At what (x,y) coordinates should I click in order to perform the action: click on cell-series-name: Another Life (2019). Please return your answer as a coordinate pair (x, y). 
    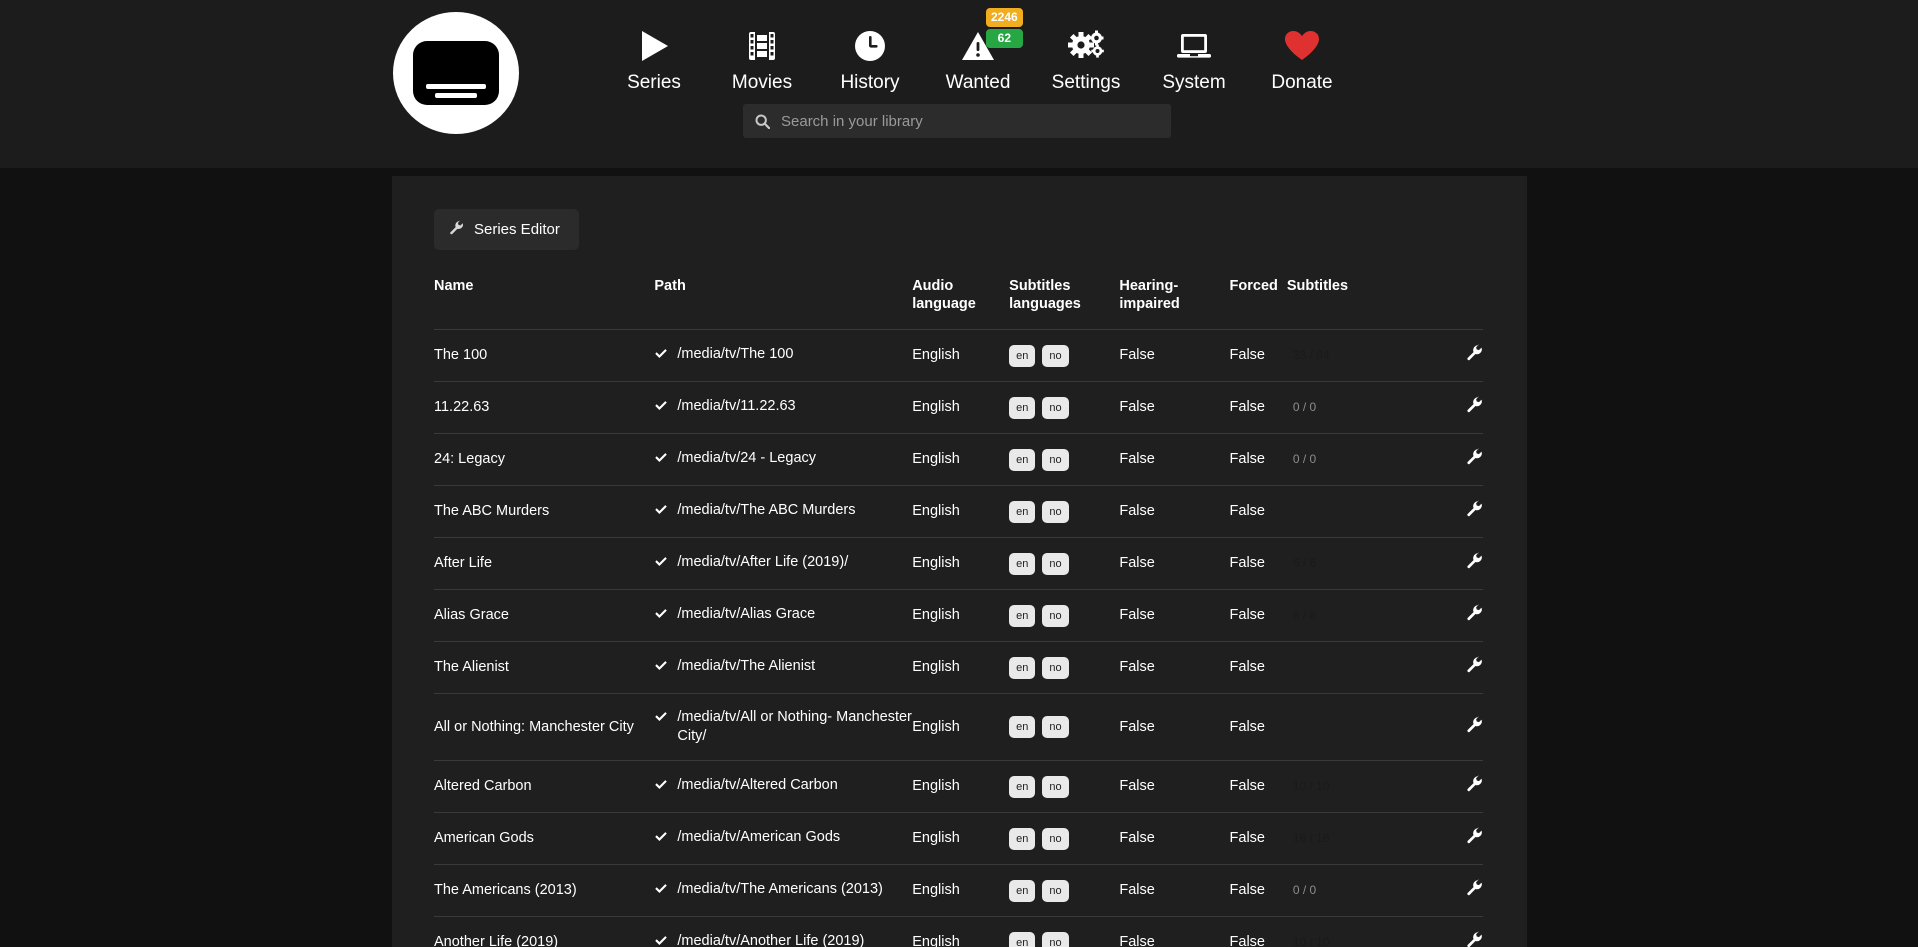
    Looking at the image, I should click on (544, 931).